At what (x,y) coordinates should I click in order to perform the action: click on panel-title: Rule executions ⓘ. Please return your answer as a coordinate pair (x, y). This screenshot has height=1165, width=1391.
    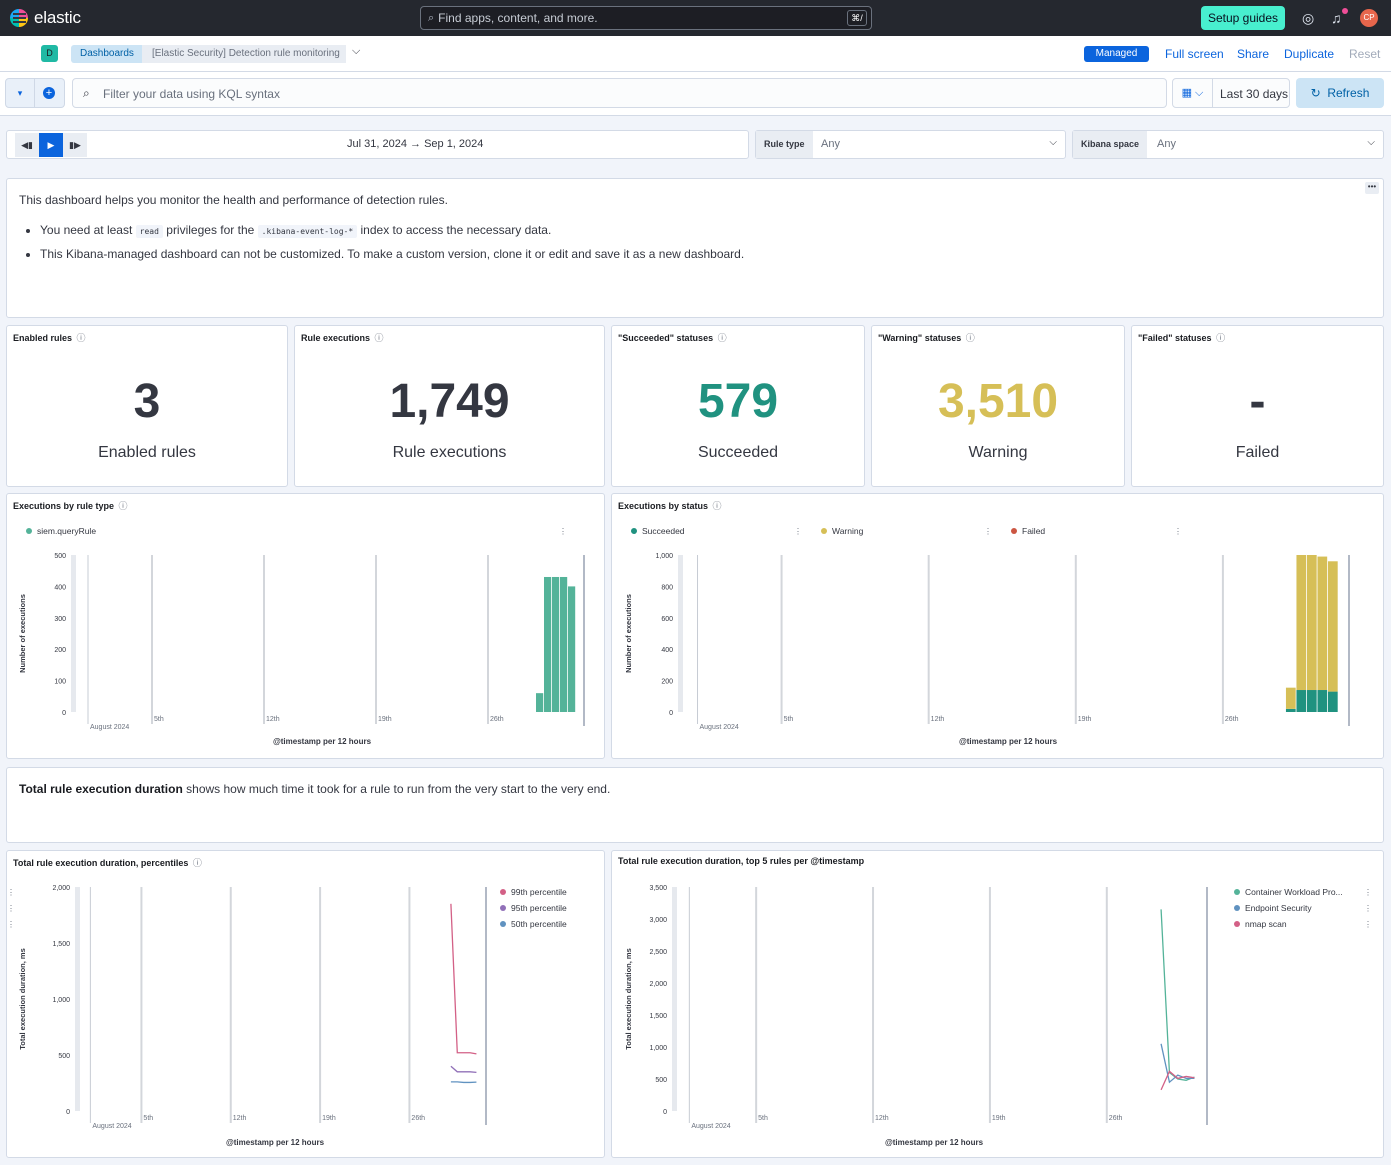
    Looking at the image, I should click on (342, 337).